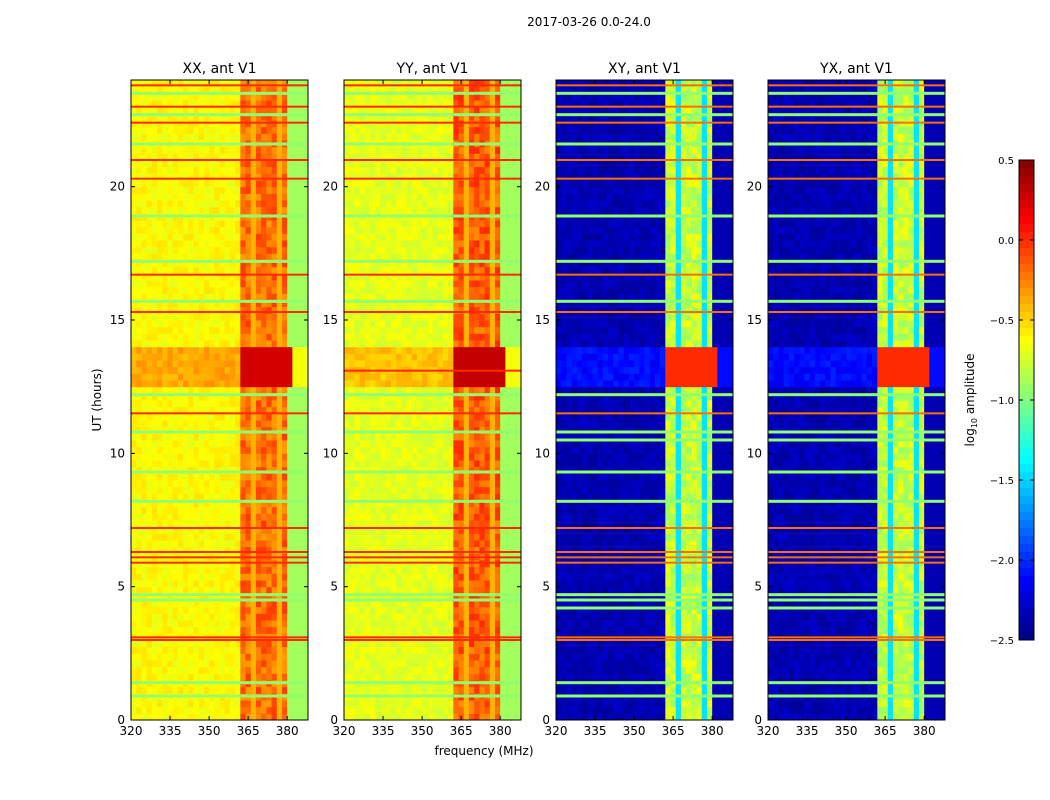  Describe the element at coordinates (117, 187) in the screenshot. I see `y-tick-label: 20` at that location.